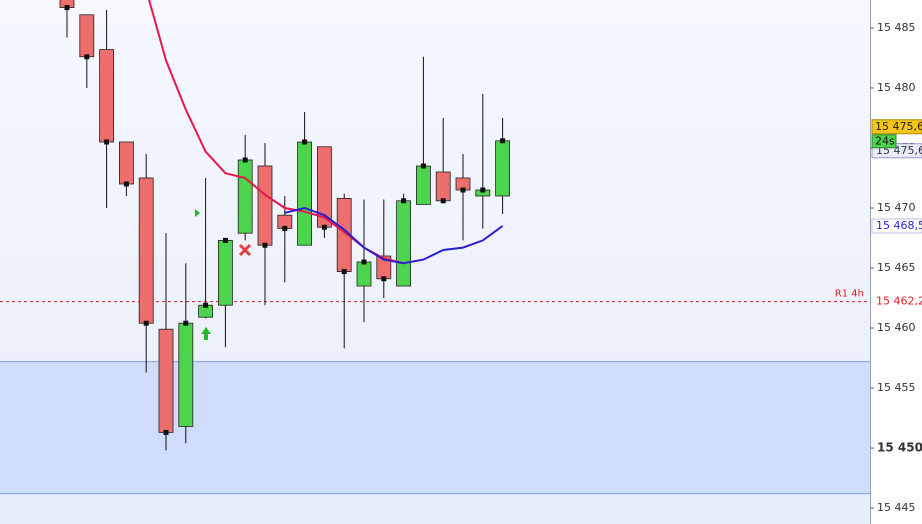 The height and width of the screenshot is (524, 922). What do you see at coordinates (197, 213) in the screenshot?
I see `signal-triangle` at bounding box center [197, 213].